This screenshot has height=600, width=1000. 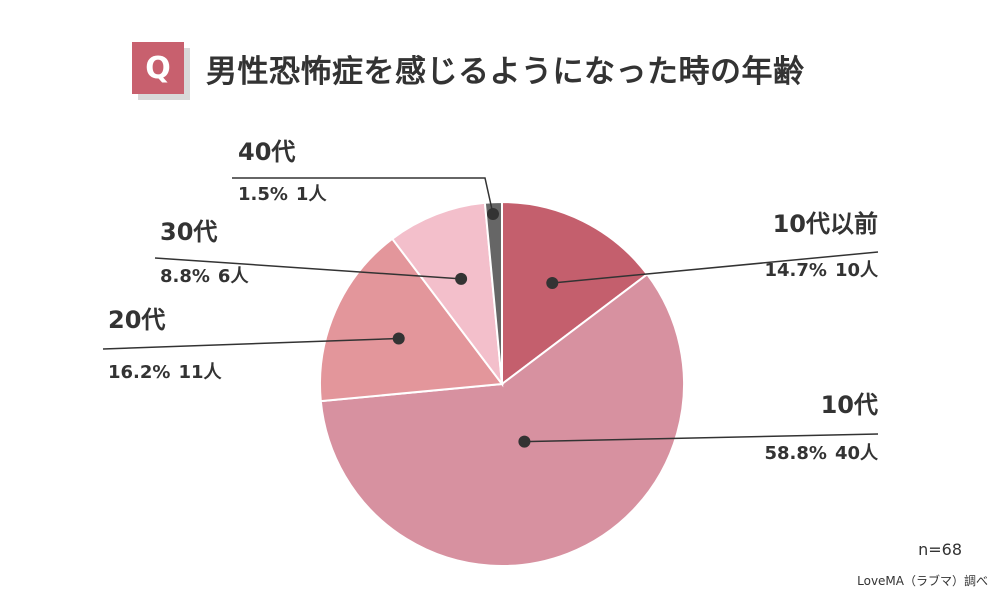 I want to click on slice-name: 40代, so click(x=266, y=152).